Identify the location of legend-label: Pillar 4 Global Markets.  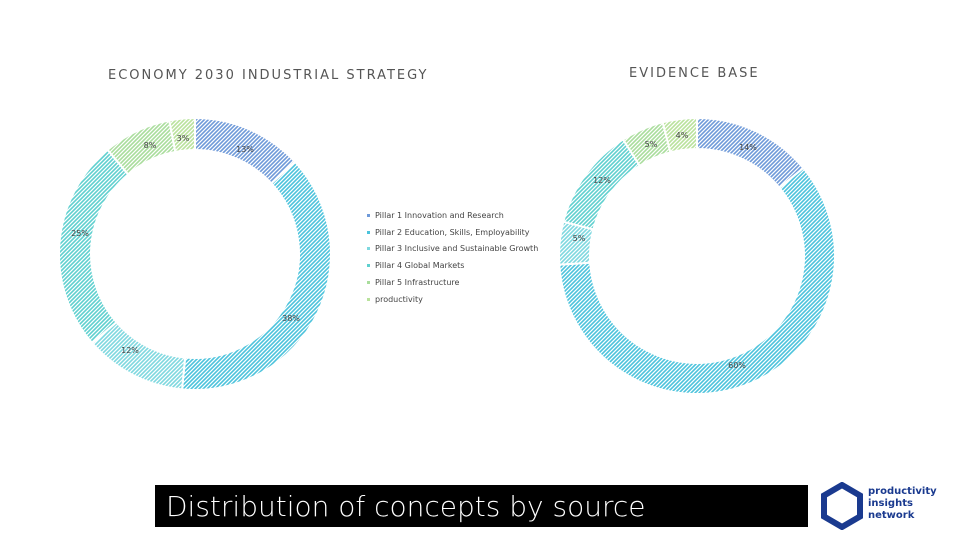
(420, 266).